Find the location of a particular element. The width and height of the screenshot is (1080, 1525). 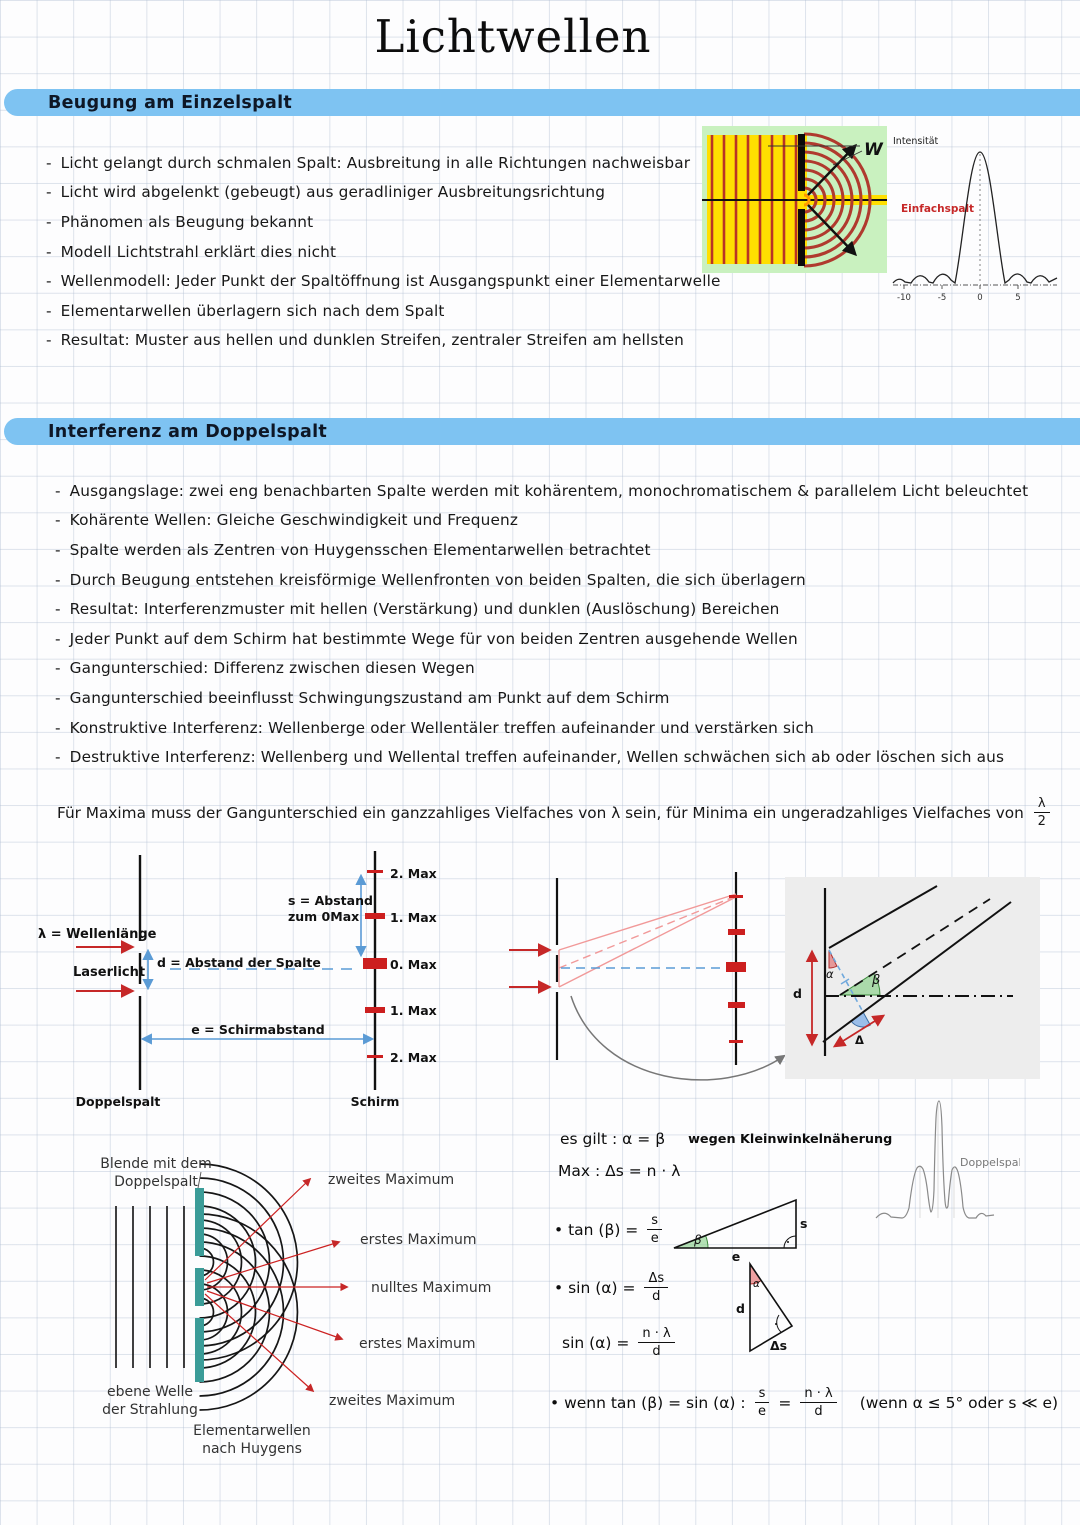

schirm-caption: Schirm is located at coordinates (375, 1101).